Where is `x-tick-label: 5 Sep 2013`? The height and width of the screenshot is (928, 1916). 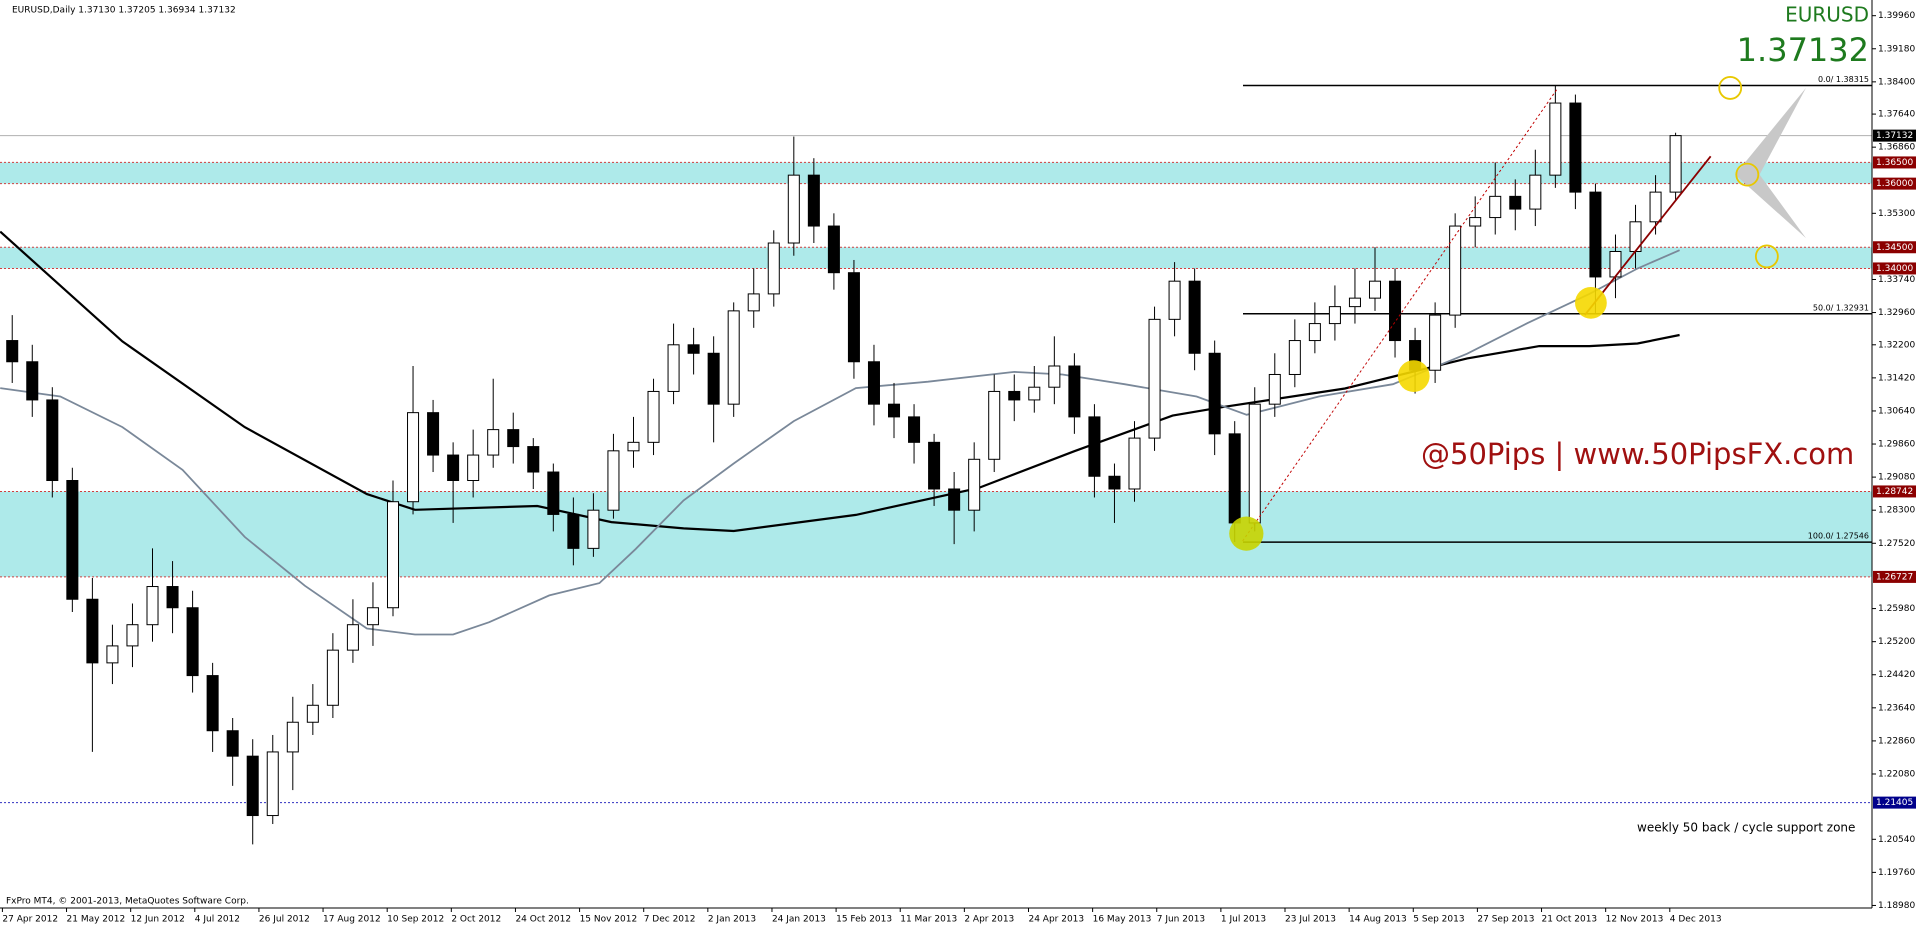
x-tick-label: 5 Sep 2013 is located at coordinates (1438, 920).